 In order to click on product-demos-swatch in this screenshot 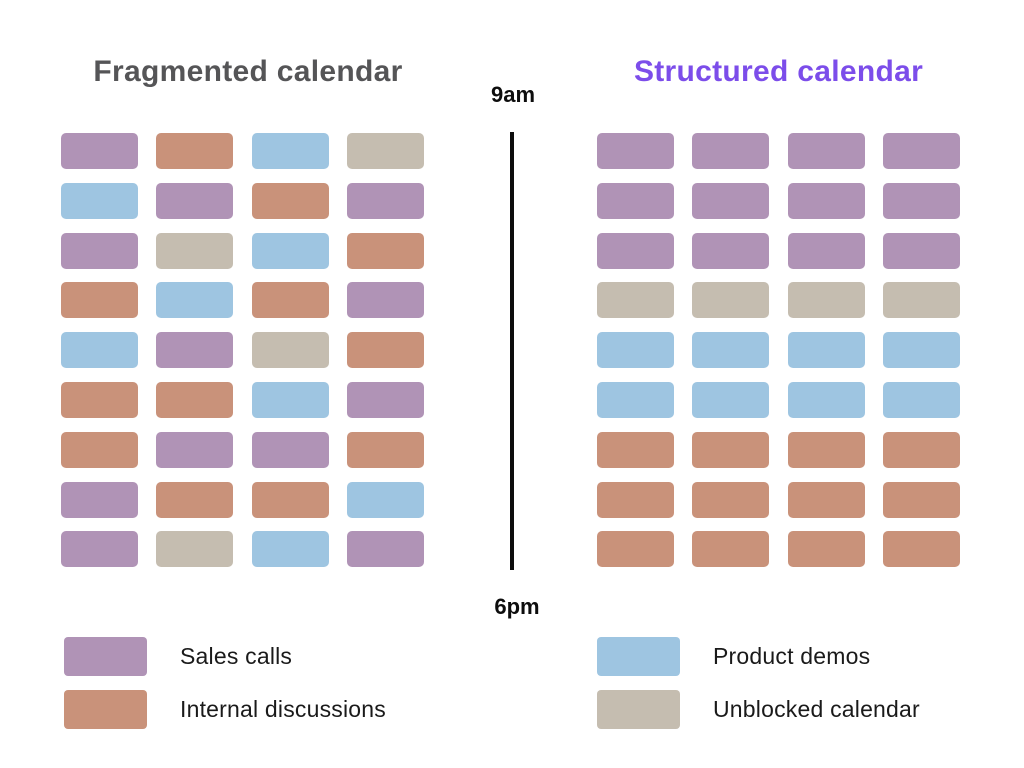, I will do `click(638, 656)`.